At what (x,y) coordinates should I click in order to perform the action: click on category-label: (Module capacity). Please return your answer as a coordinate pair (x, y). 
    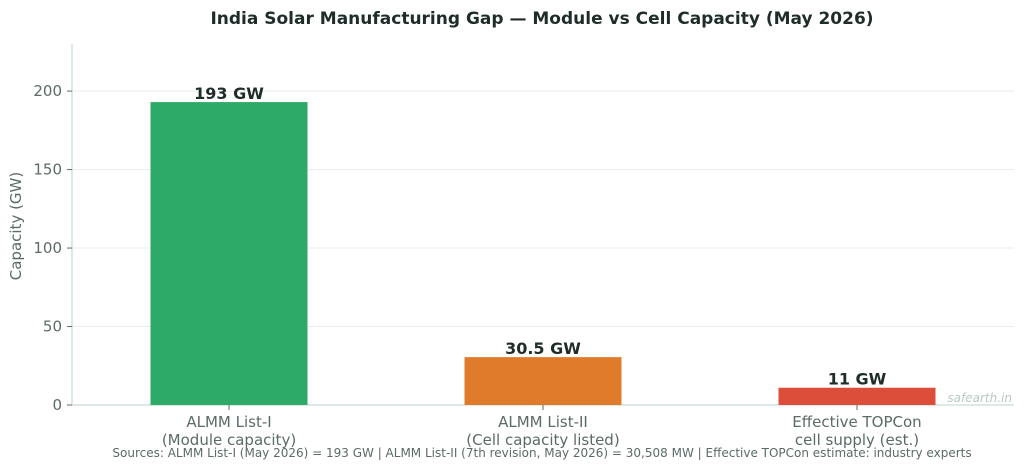
    Looking at the image, I should click on (229, 440).